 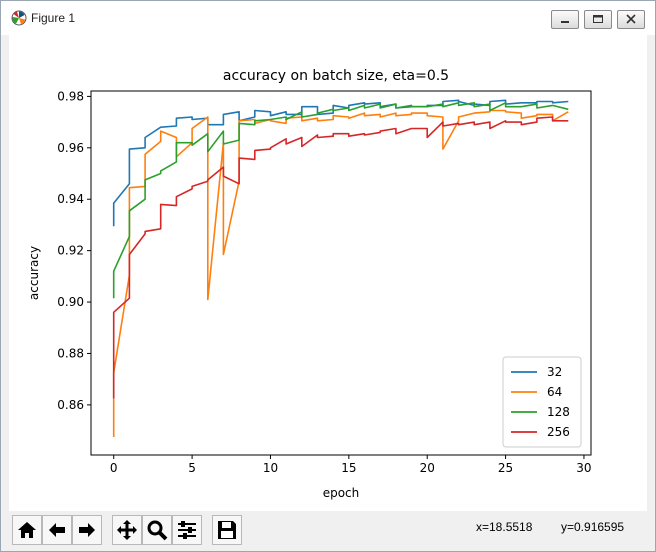 I want to click on x-tick-label: 10, so click(x=270, y=468).